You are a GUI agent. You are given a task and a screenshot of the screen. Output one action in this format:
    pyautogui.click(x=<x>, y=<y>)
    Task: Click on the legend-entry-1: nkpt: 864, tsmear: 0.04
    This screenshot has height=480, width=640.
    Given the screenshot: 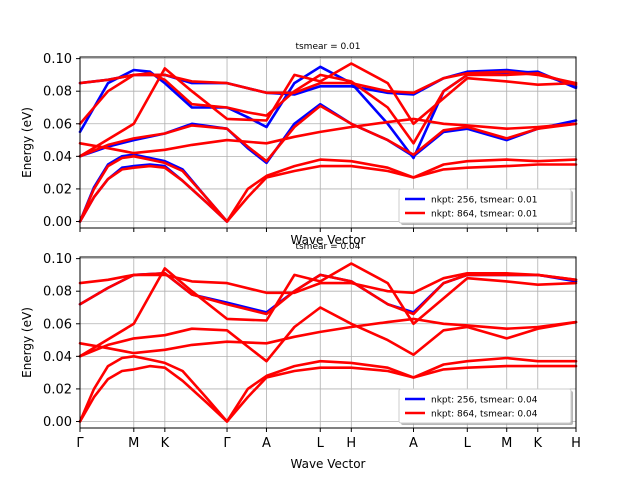 What is the action you would take?
    pyautogui.click(x=484, y=415)
    